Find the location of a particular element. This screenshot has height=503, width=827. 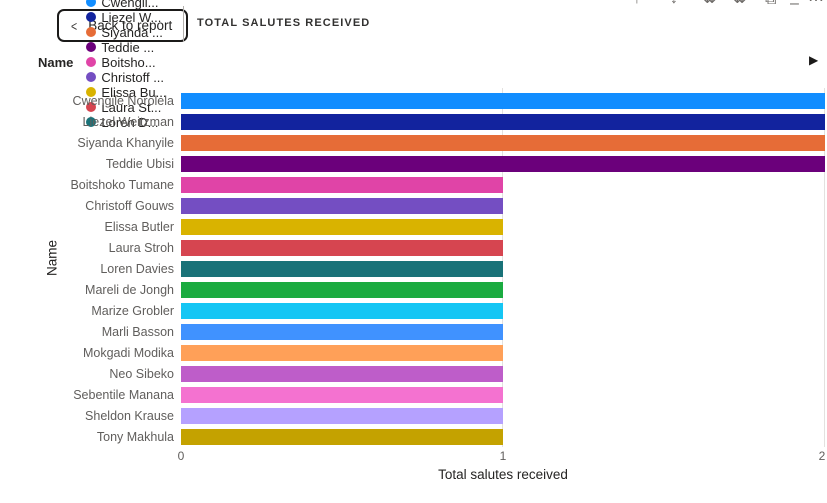

y-axis-label: Mareli de Jongh is located at coordinates (129, 289).